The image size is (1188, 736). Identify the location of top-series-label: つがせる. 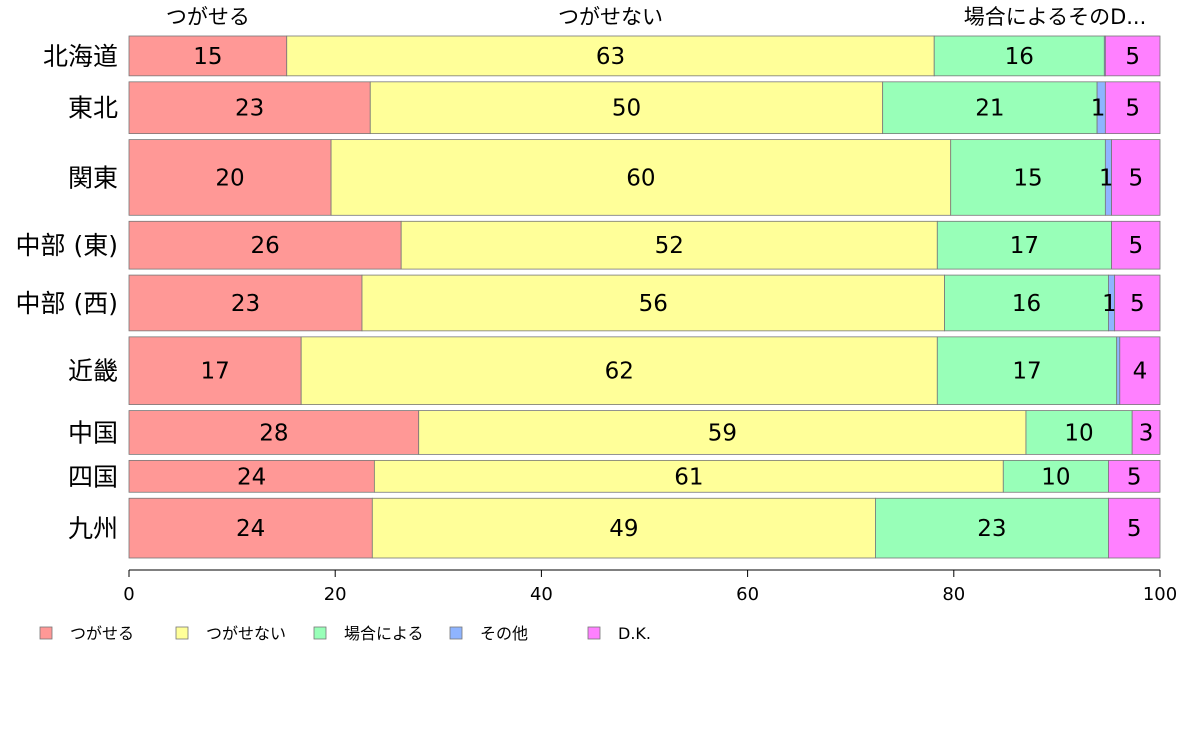
(208, 17).